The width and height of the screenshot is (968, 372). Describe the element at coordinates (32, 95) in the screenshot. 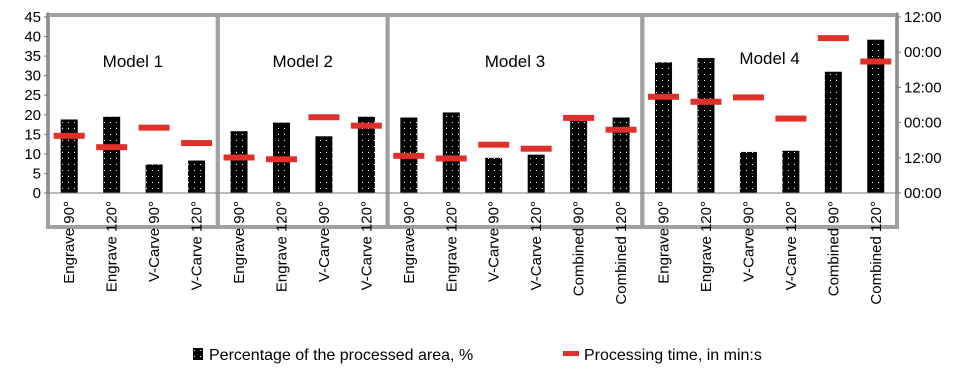

I see `left-tick-label: 25` at that location.